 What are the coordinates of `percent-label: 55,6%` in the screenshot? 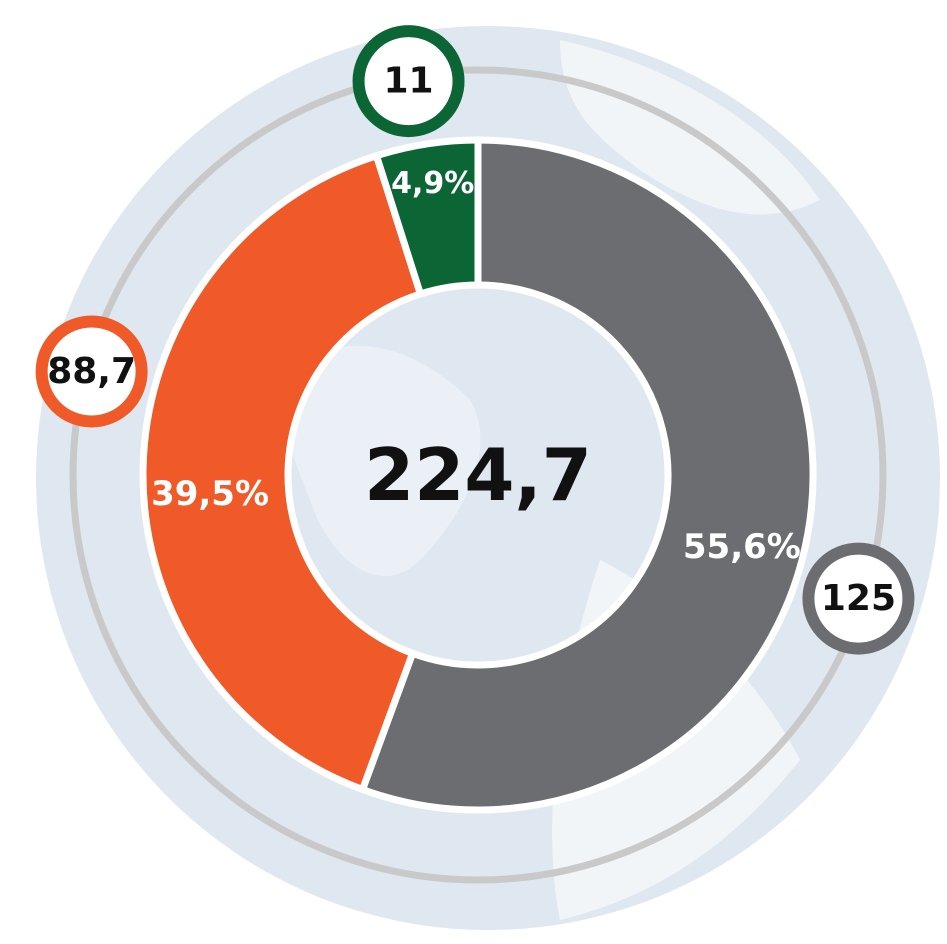 It's located at (742, 547).